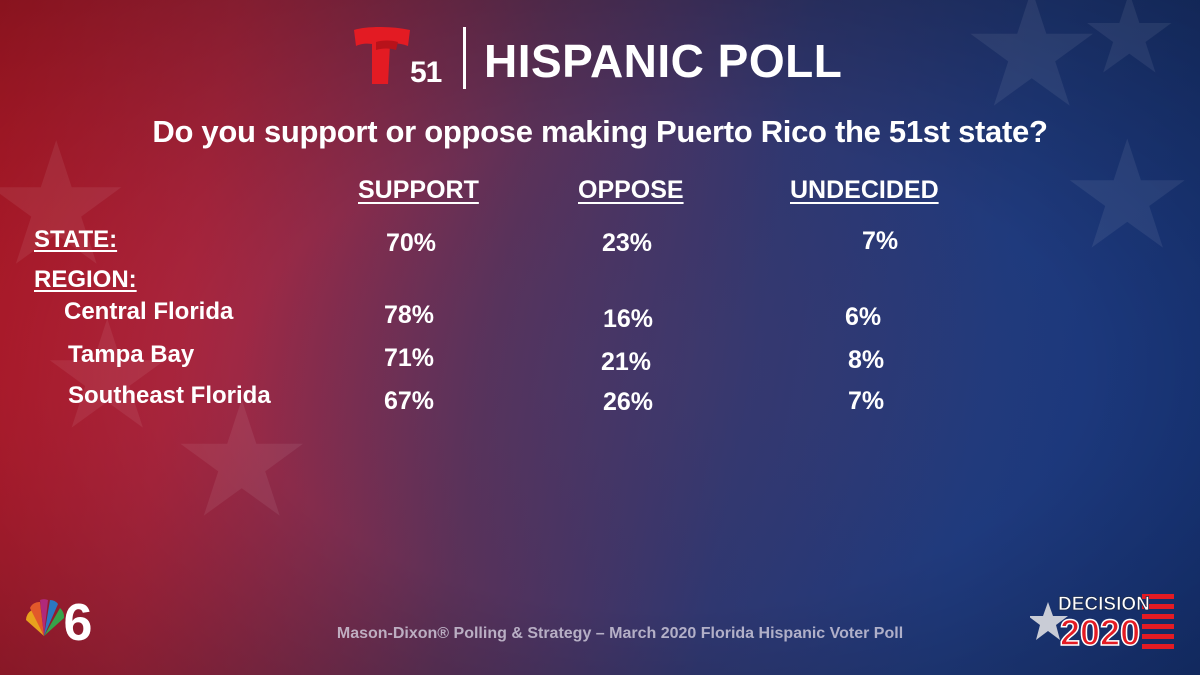 The height and width of the screenshot is (675, 1200). Describe the element at coordinates (411, 243) in the screenshot. I see `state-support-value: 70%` at that location.